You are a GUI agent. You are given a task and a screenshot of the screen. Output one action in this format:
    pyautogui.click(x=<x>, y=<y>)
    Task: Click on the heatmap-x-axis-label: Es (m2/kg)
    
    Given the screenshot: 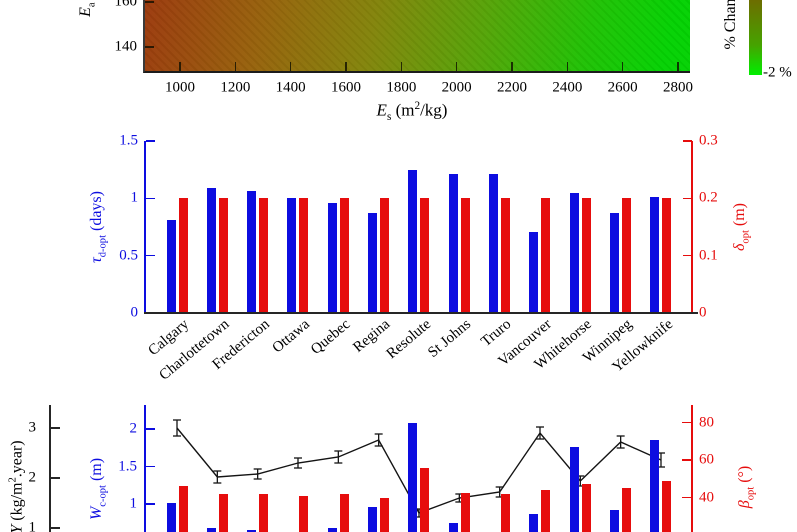 What is the action you would take?
    pyautogui.click(x=412, y=111)
    